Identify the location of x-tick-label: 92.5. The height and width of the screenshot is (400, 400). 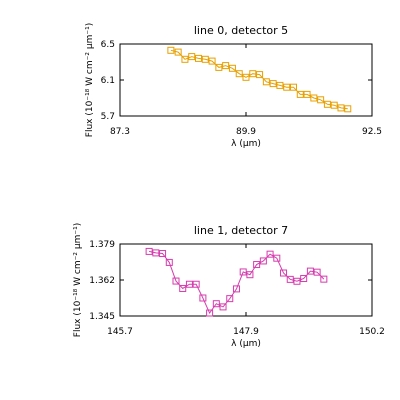
(372, 132).